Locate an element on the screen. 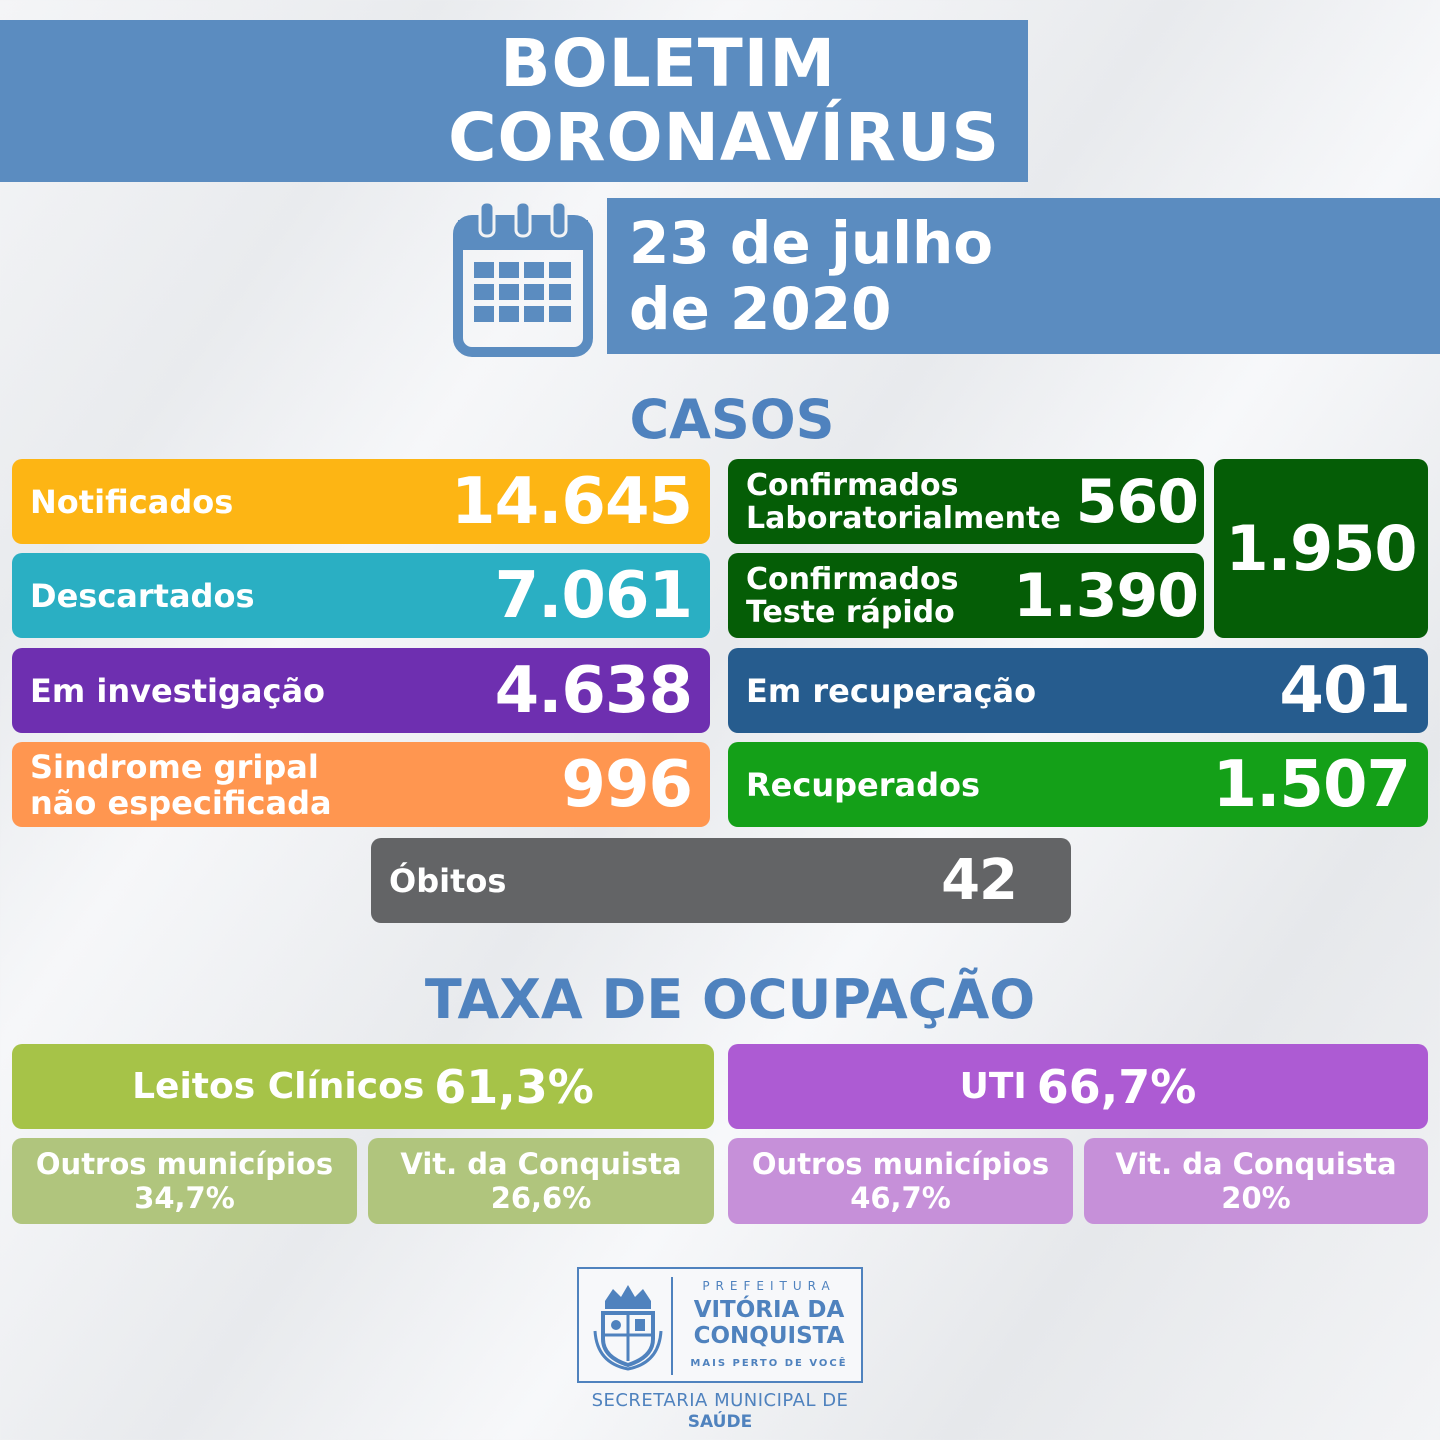  uti-vitoria-label: Vit. da Conquista is located at coordinates (1256, 1164).